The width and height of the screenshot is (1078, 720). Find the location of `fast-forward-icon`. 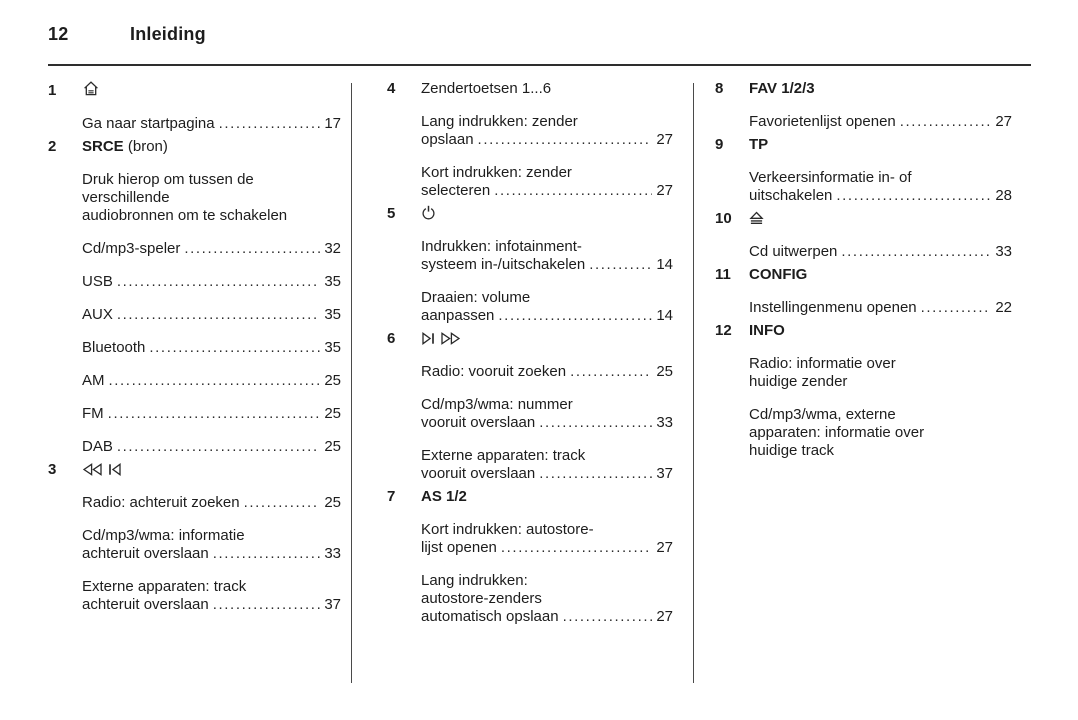

fast-forward-icon is located at coordinates (450, 338).